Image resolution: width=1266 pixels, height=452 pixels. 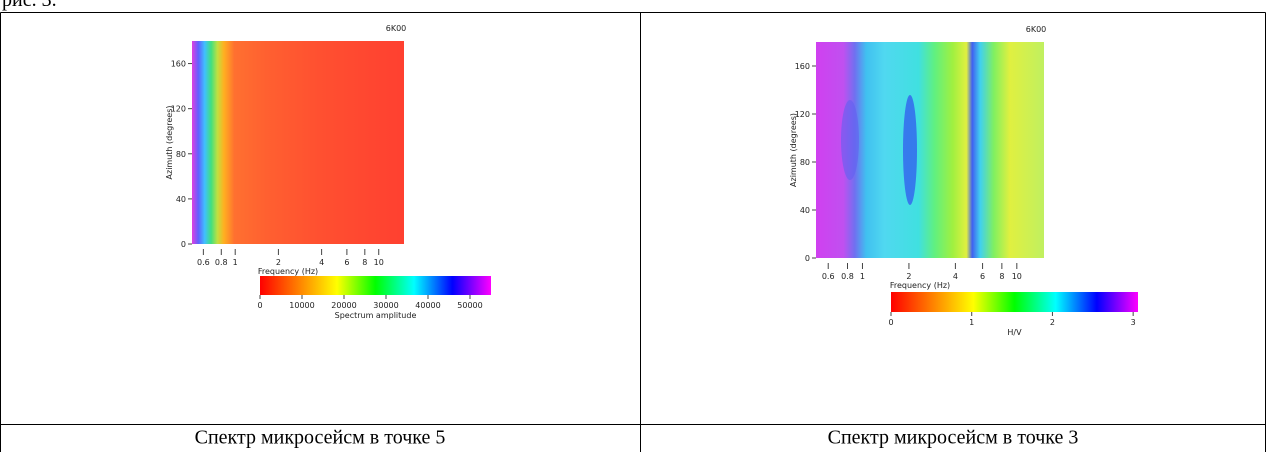 I want to click on colorbar-tick-label: 50000, so click(x=469, y=305).